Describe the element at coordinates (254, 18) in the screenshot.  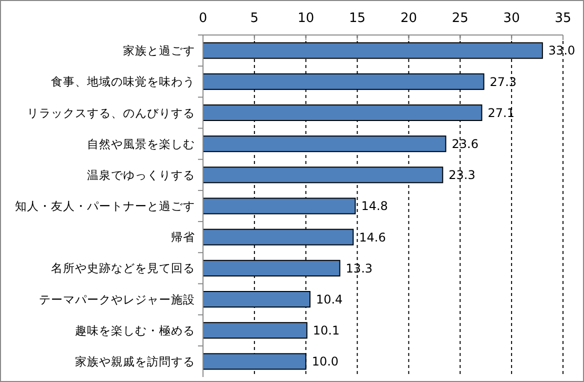
I see `x-tick-label: 5` at that location.